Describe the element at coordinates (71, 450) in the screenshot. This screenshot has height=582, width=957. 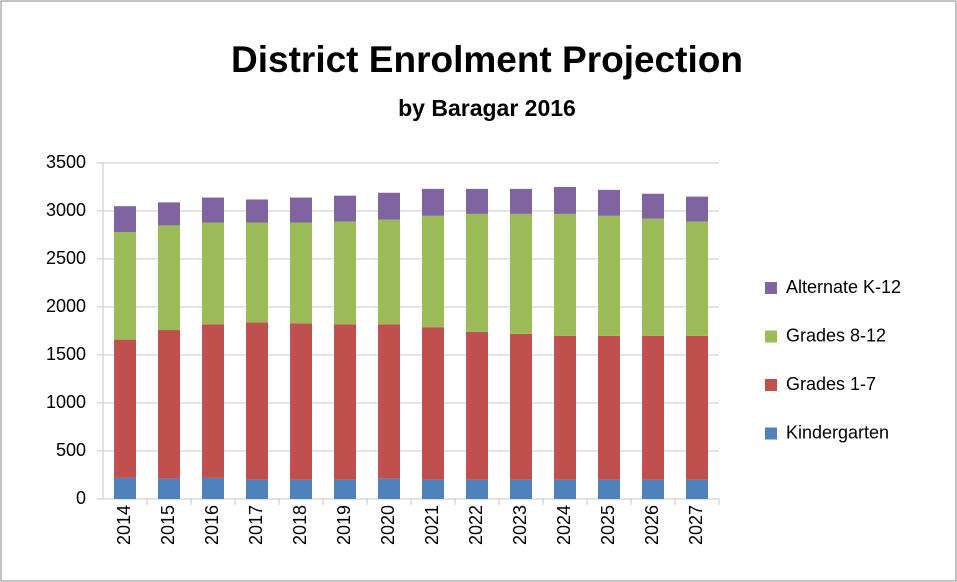
I see `y-tick-label: 500` at that location.